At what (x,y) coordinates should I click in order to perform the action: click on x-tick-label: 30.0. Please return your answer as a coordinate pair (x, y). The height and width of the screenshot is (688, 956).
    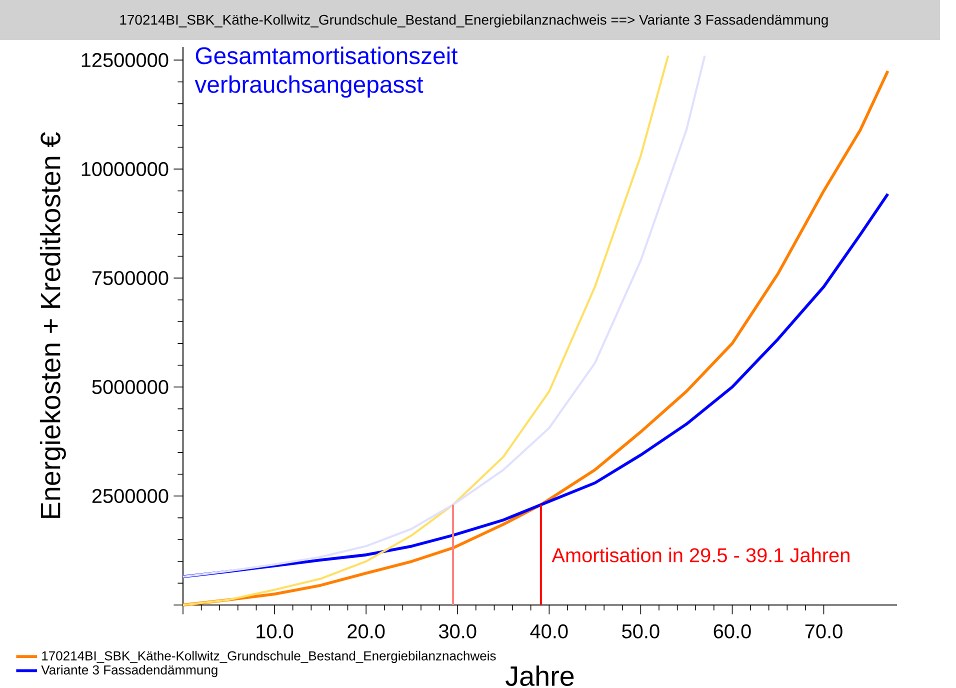
    Looking at the image, I should click on (457, 631).